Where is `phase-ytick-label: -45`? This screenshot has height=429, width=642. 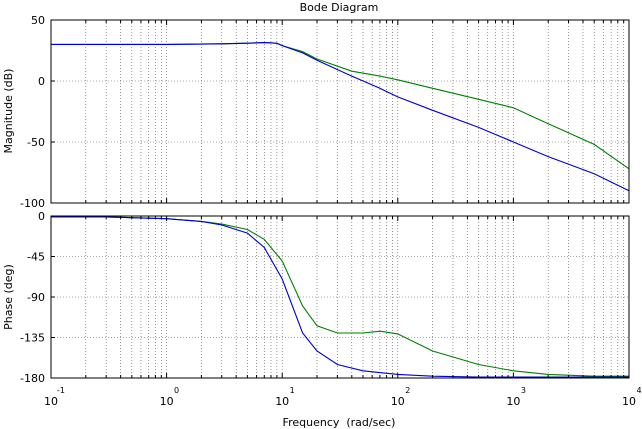 phase-ytick-label: -45 is located at coordinates (36, 257).